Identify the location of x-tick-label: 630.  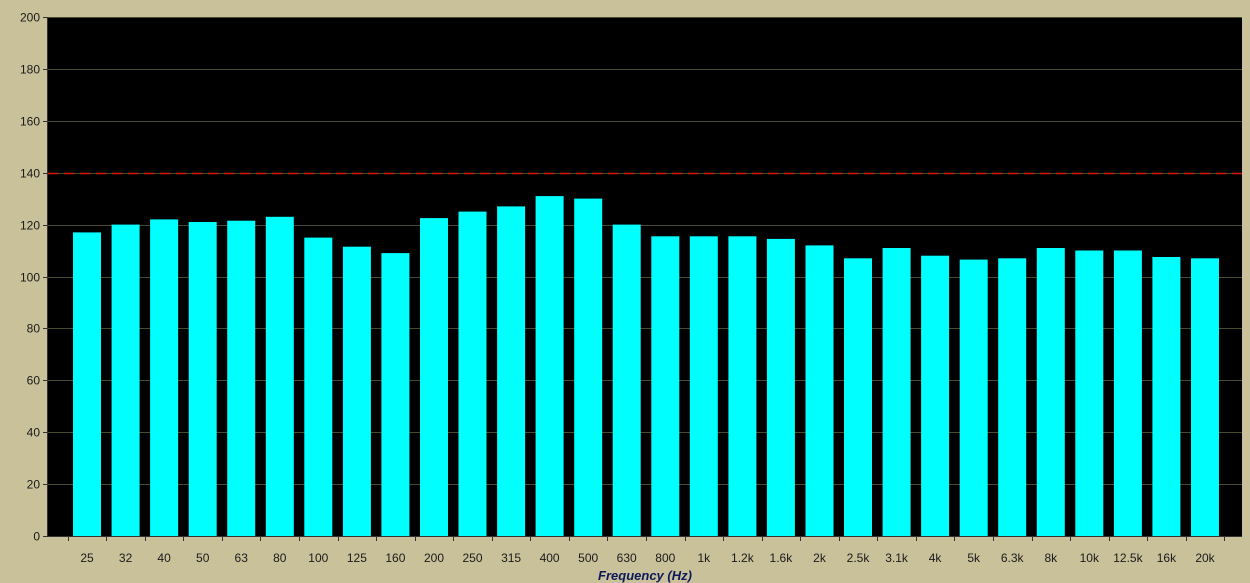
(627, 558).